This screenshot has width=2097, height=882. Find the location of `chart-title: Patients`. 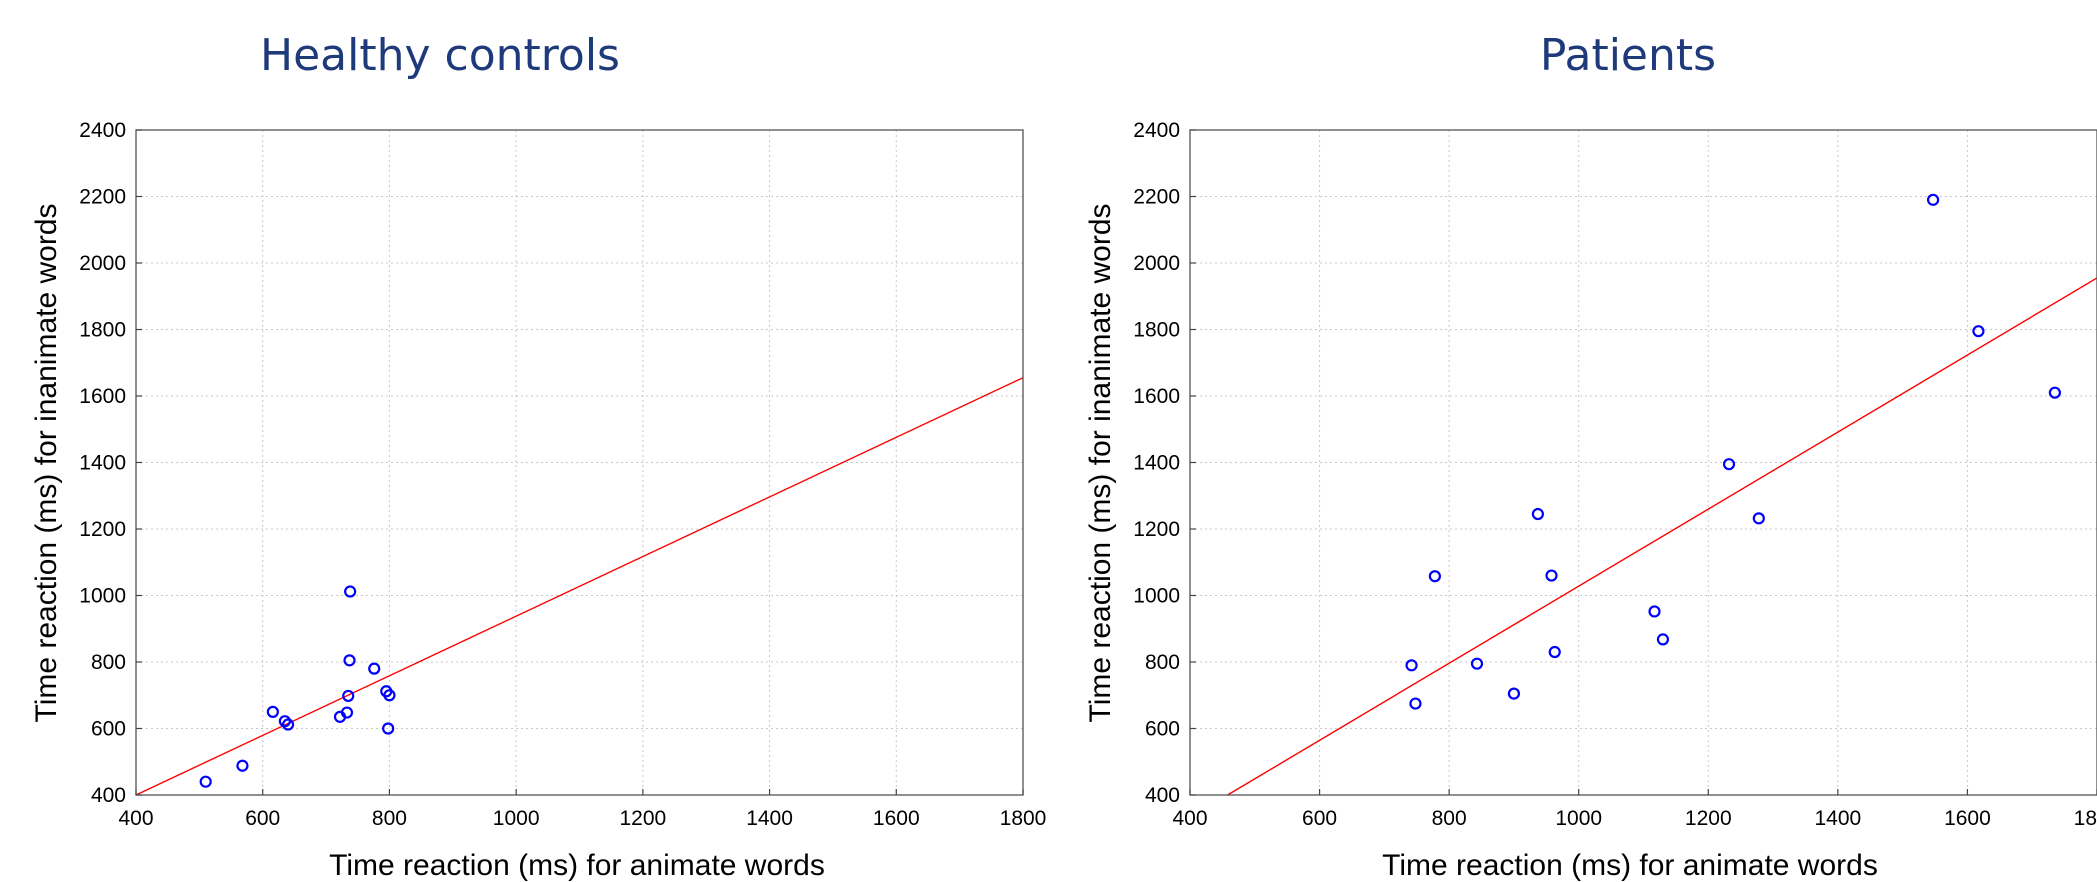

chart-title: Patients is located at coordinates (1628, 55).